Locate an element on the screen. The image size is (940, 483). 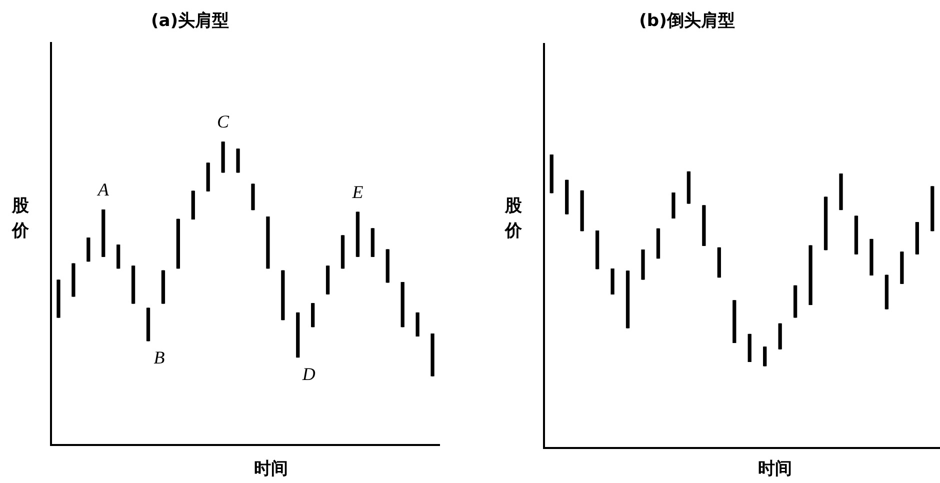
annotation: A is located at coordinates (103, 190).